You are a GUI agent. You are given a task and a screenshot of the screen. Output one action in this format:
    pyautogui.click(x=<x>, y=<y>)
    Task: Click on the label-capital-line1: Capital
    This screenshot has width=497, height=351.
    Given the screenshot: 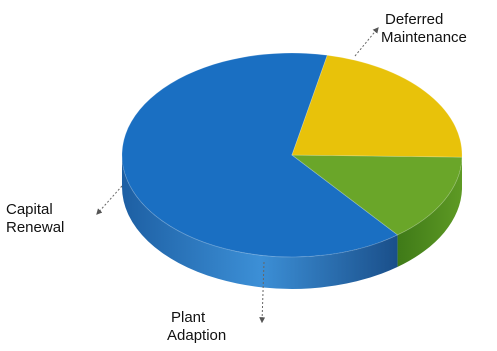 What is the action you would take?
    pyautogui.click(x=29, y=209)
    